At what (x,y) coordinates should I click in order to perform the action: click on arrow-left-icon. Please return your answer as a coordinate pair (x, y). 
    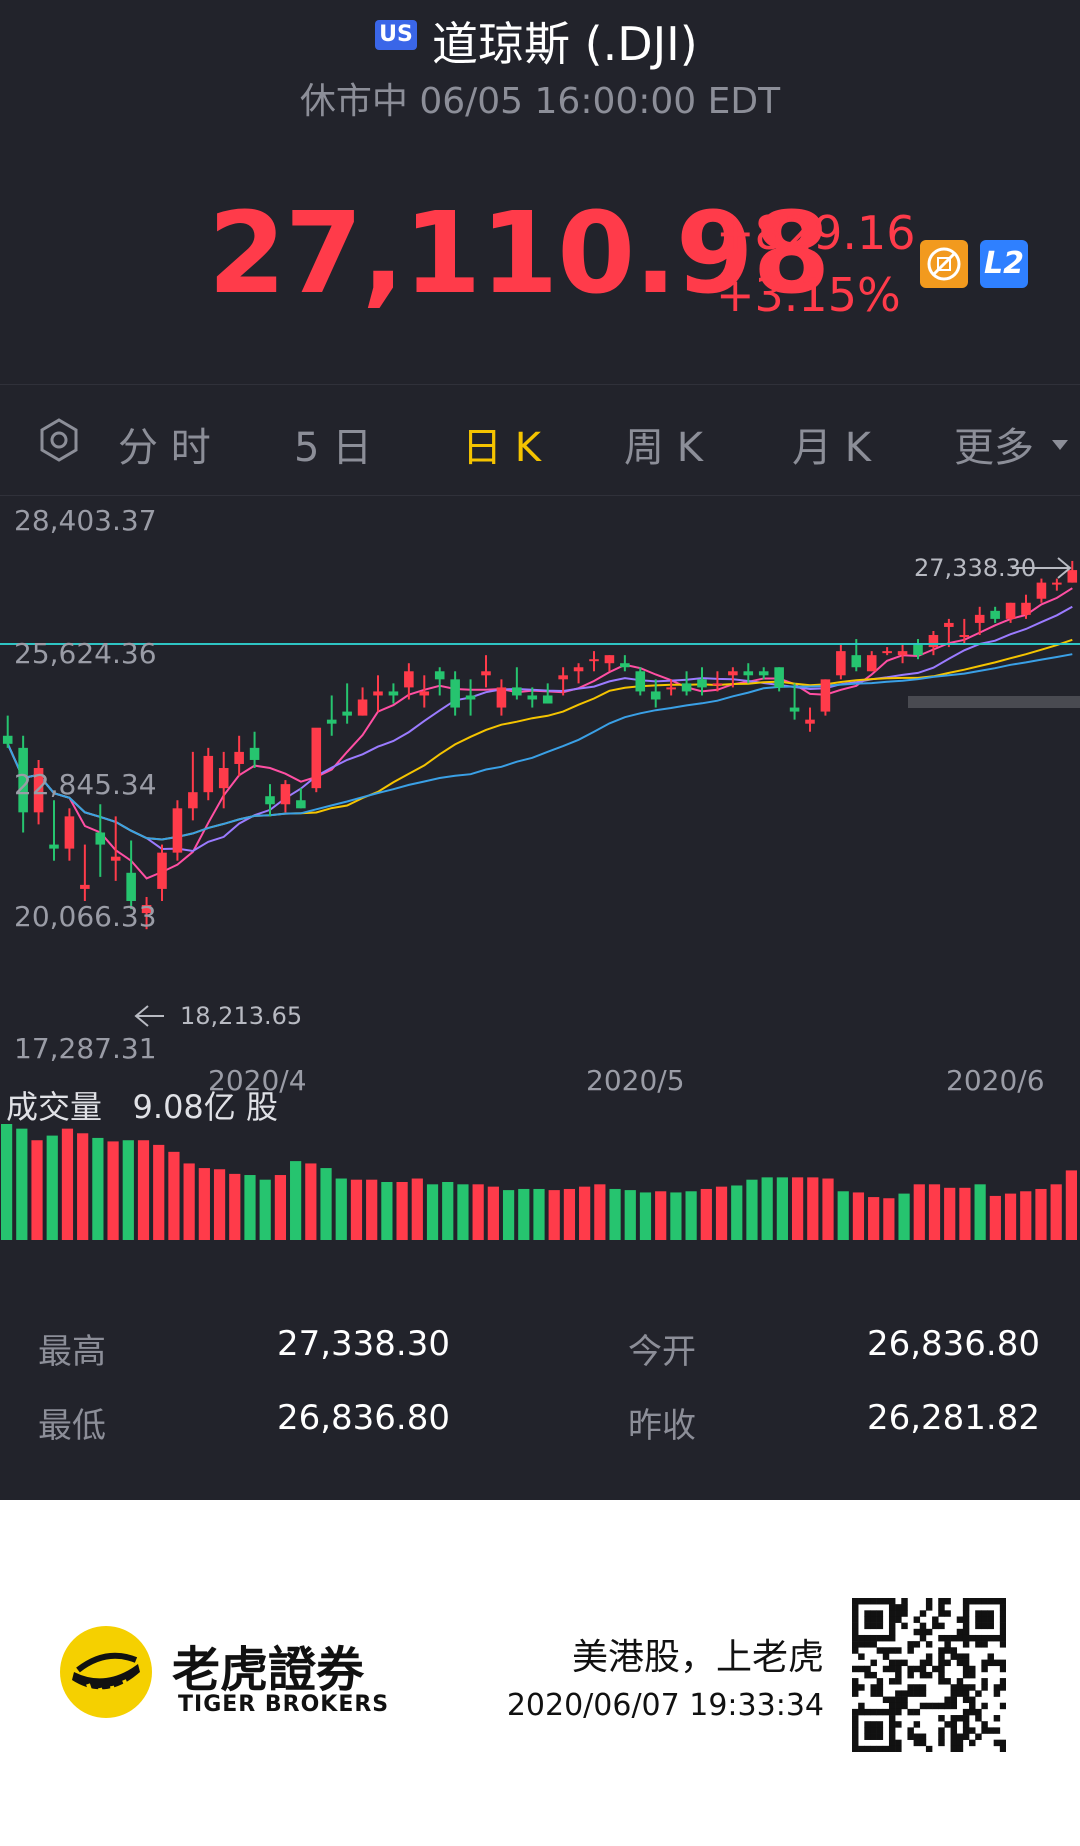
    Looking at the image, I should click on (149, 1016).